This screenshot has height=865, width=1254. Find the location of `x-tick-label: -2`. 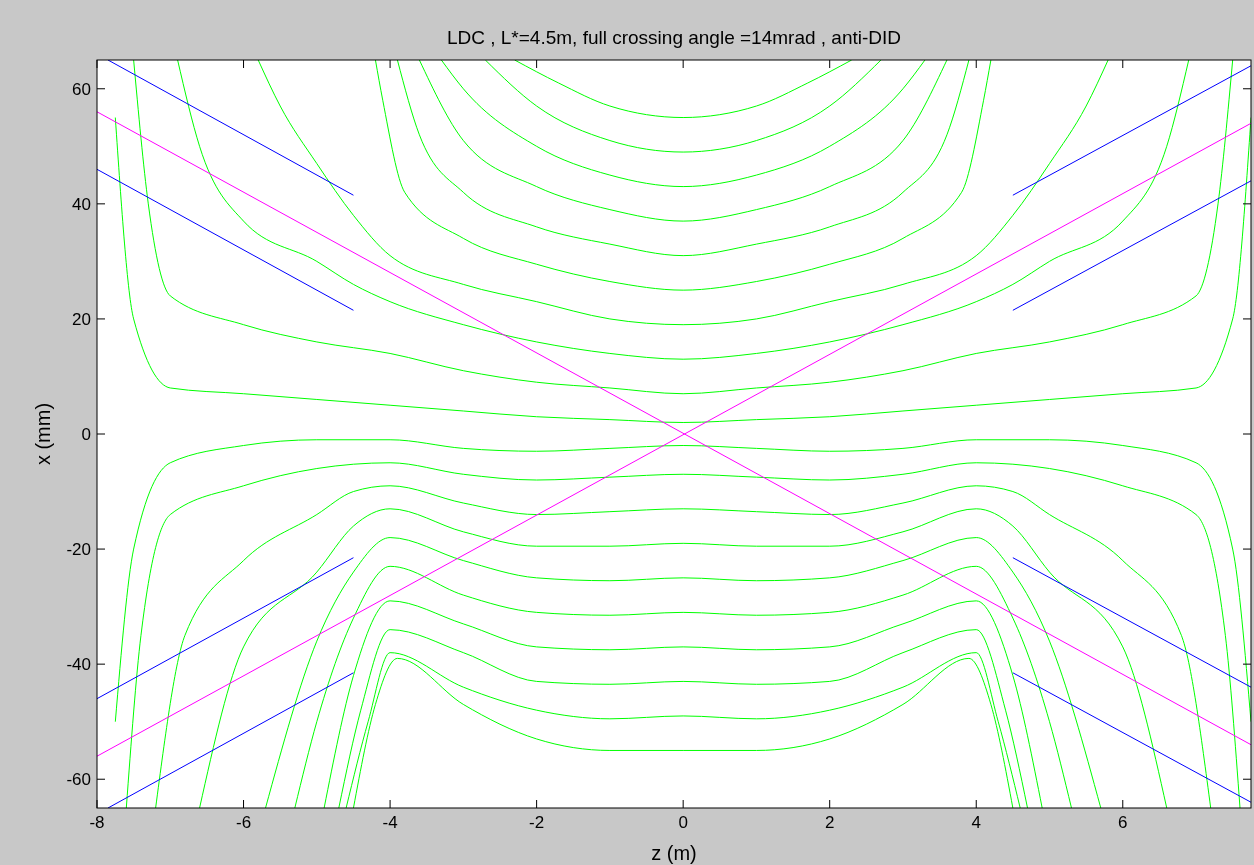

x-tick-label: -2 is located at coordinates (537, 822).